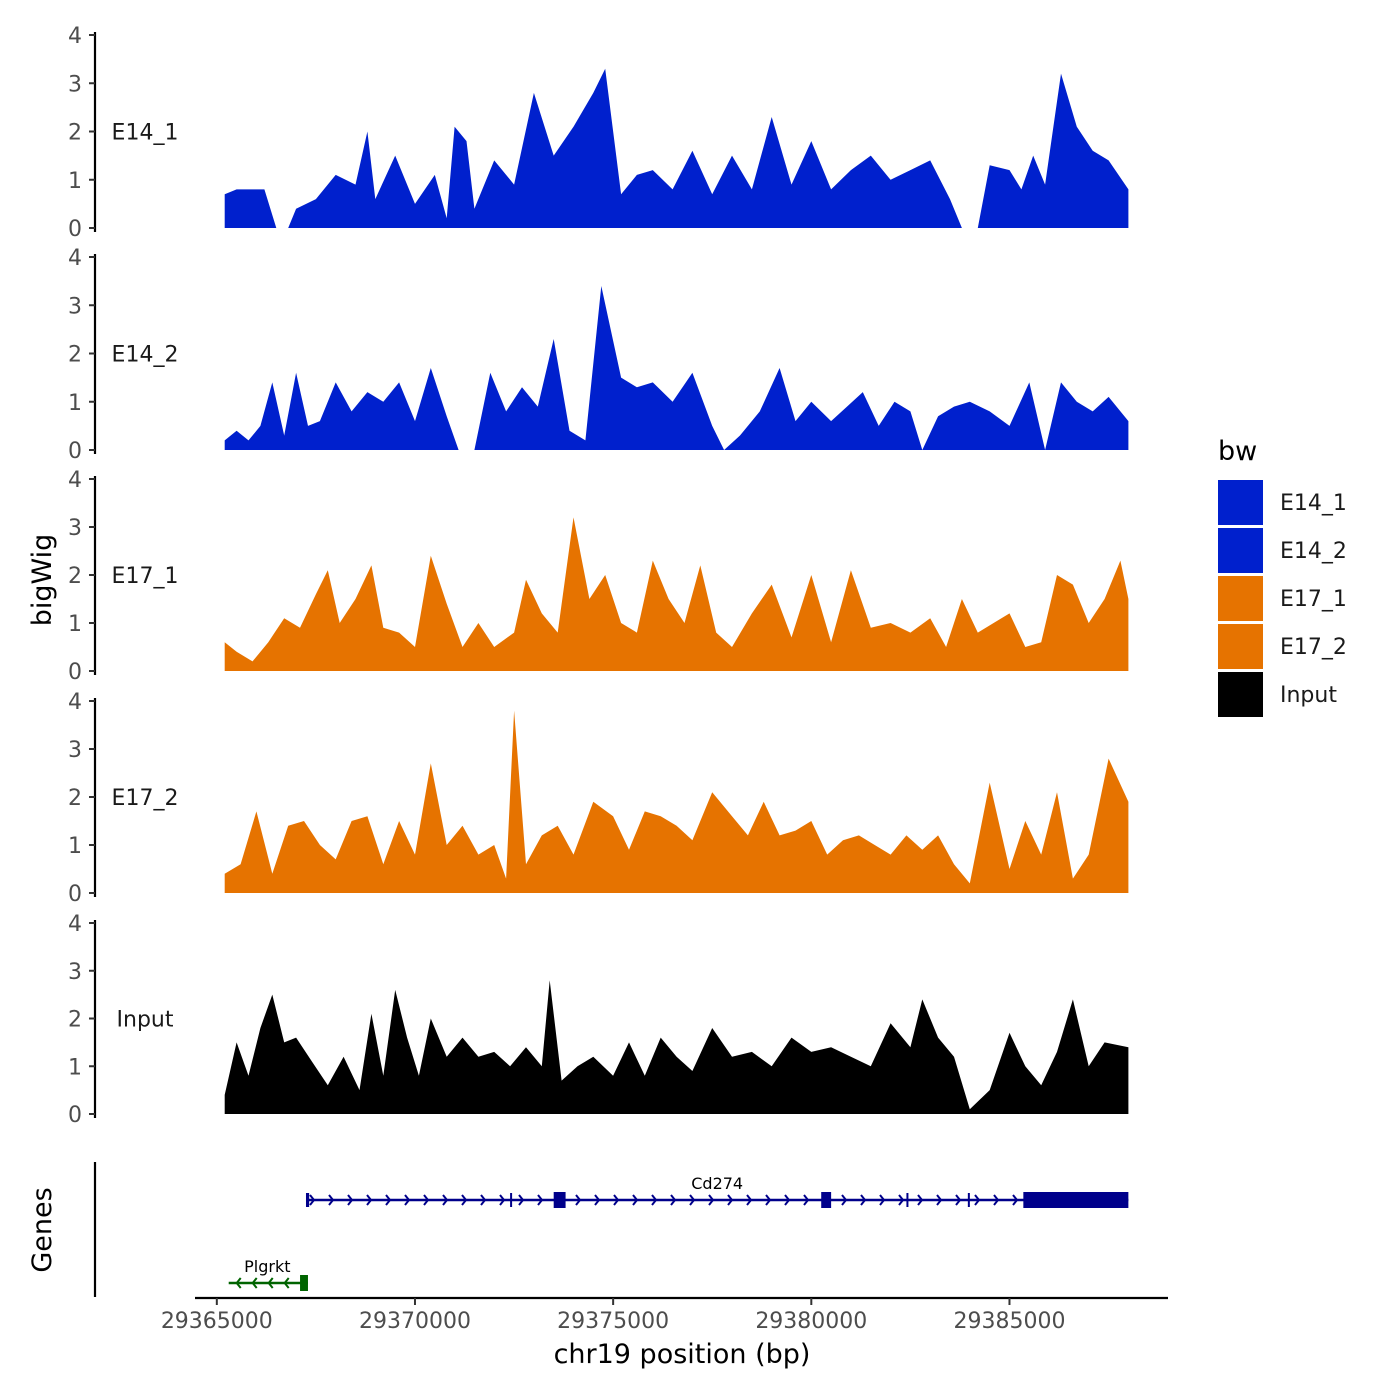  I want to click on legend: bw E14_1 E14_2 E17_1 E17_2 Input, so click(1282, 576).